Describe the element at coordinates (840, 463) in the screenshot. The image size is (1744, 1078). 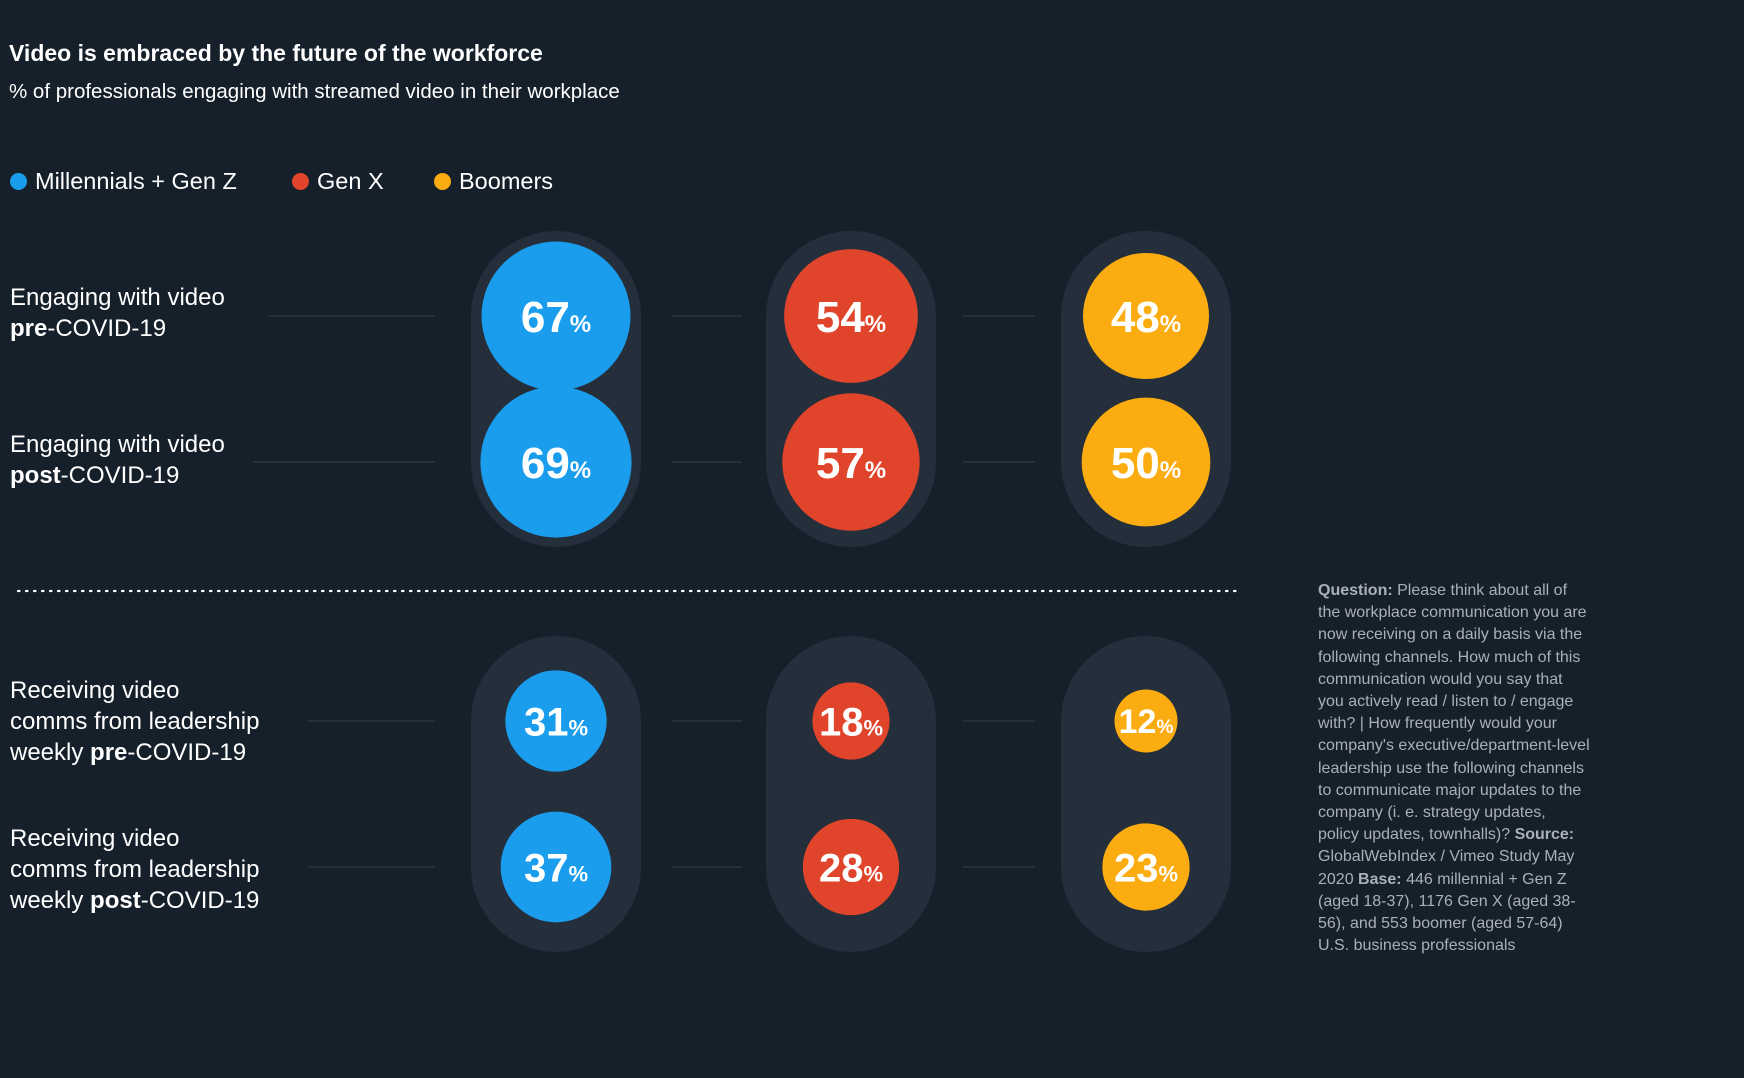
I see `bubble-value-number: 57` at that location.